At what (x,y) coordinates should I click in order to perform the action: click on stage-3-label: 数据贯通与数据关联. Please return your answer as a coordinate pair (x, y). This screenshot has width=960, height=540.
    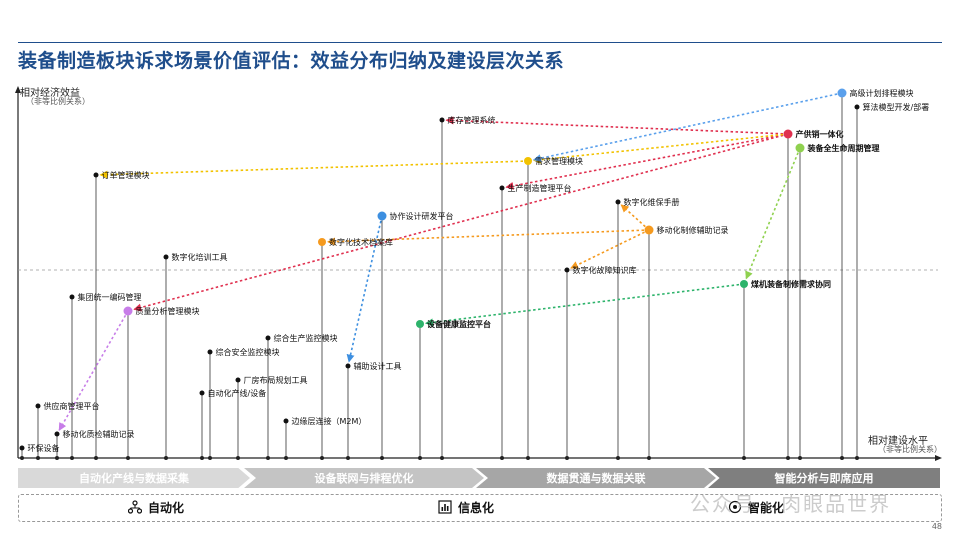
    Looking at the image, I should click on (596, 478).